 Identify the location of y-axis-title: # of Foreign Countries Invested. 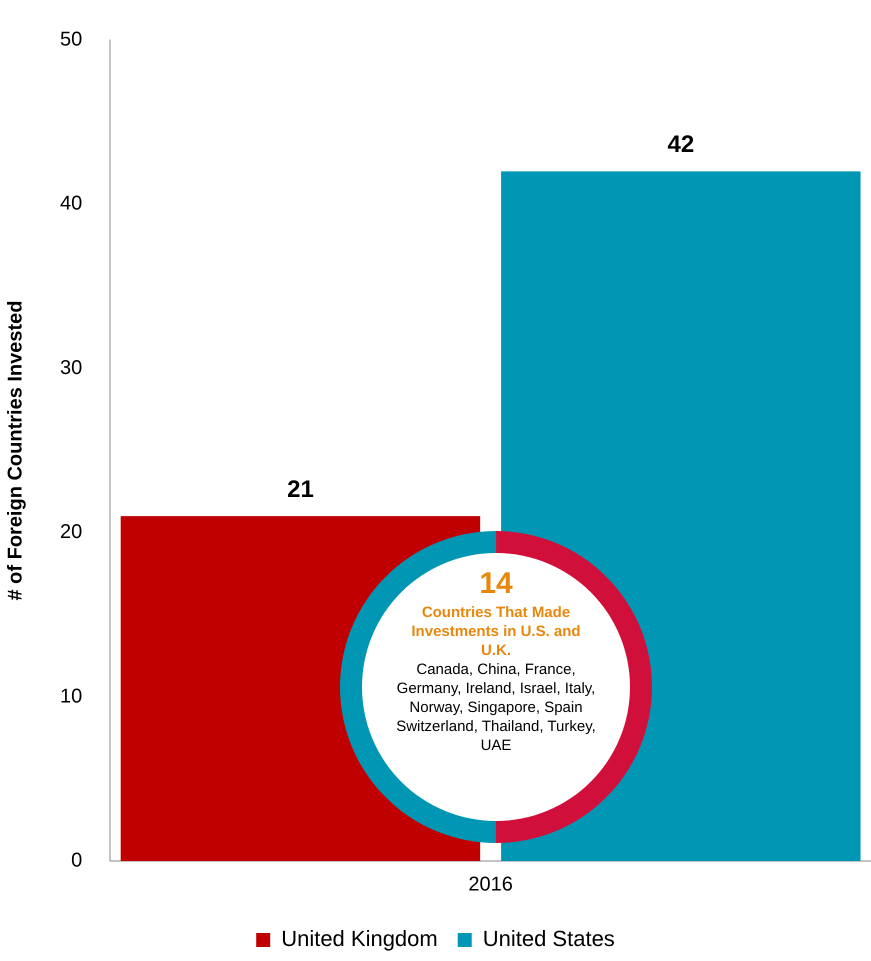
(15, 450).